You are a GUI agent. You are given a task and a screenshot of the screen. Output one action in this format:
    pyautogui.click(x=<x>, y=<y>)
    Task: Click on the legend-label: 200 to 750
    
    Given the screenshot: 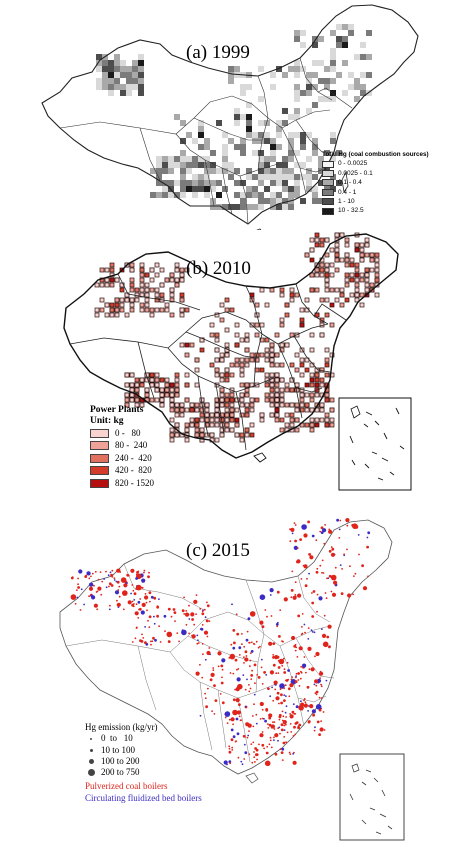 What is the action you would take?
    pyautogui.click(x=120, y=772)
    